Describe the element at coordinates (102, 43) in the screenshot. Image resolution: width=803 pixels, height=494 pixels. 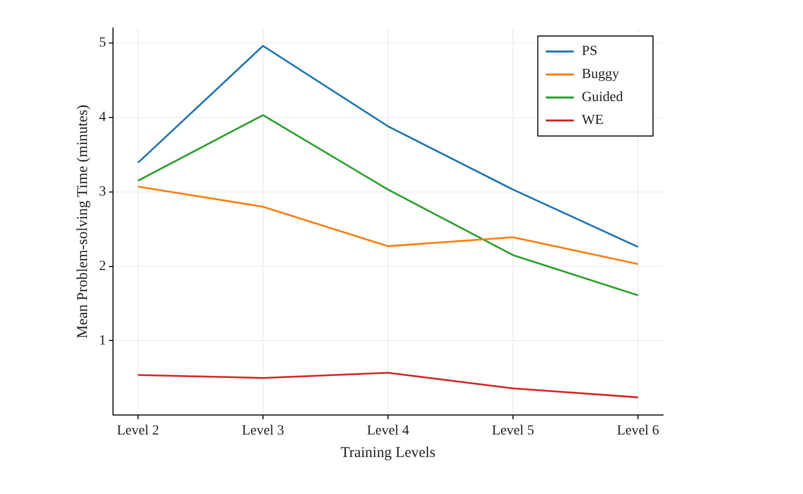
I see `y-tick-label: 5` at that location.